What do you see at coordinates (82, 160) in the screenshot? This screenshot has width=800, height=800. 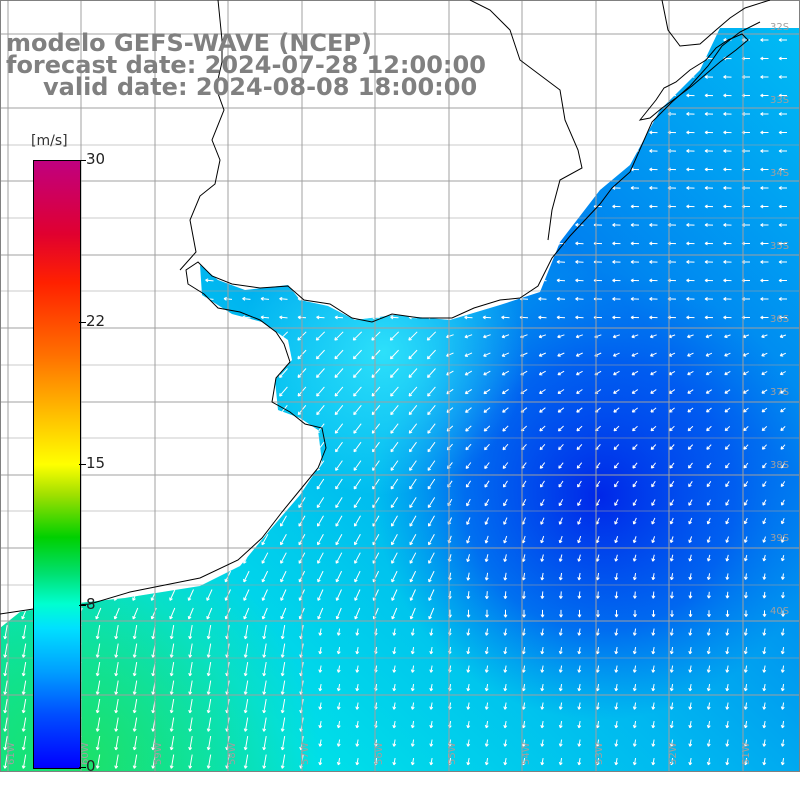 I see `colorbar-tick-mark` at bounding box center [82, 160].